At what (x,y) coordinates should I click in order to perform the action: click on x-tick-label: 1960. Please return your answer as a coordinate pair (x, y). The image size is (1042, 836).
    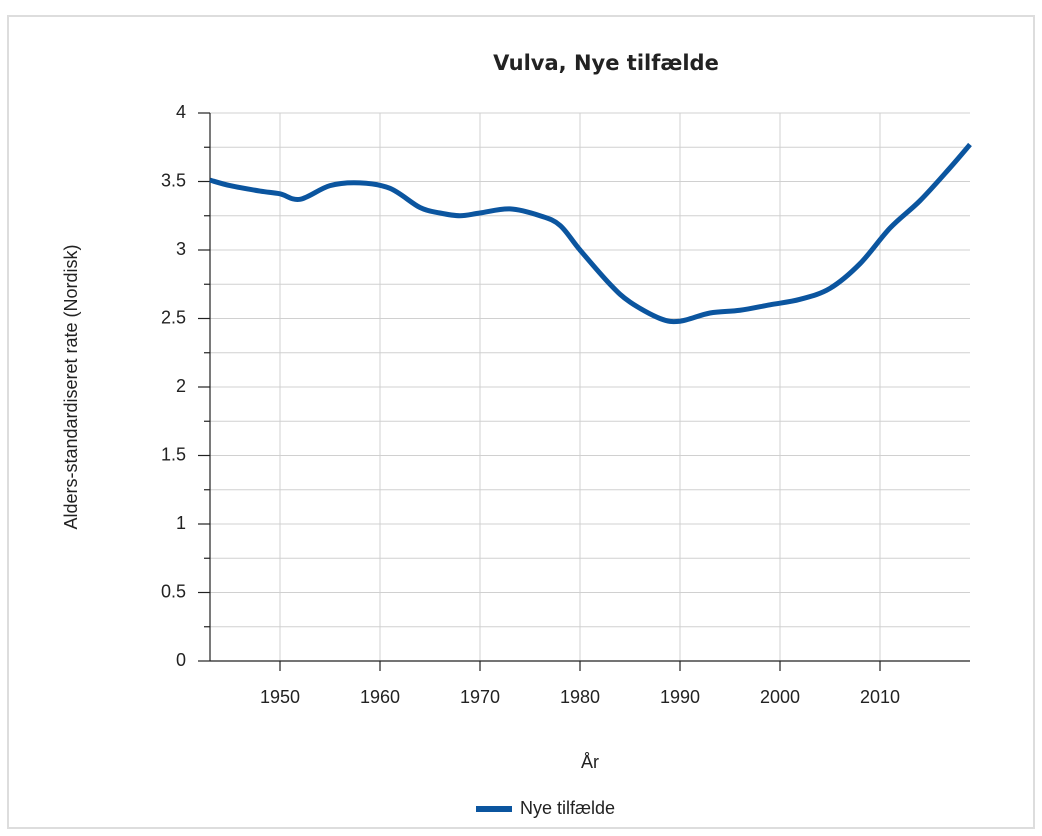
    Looking at the image, I should click on (380, 697).